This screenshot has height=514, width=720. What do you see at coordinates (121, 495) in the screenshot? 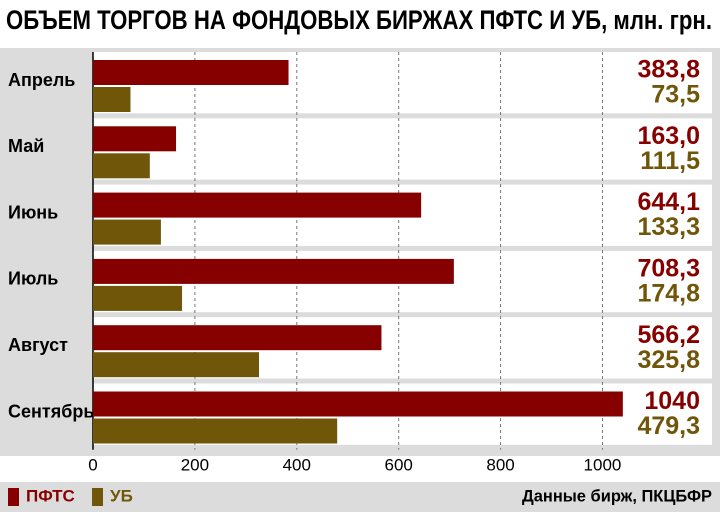
I see `legend-label: УБ` at bounding box center [121, 495].